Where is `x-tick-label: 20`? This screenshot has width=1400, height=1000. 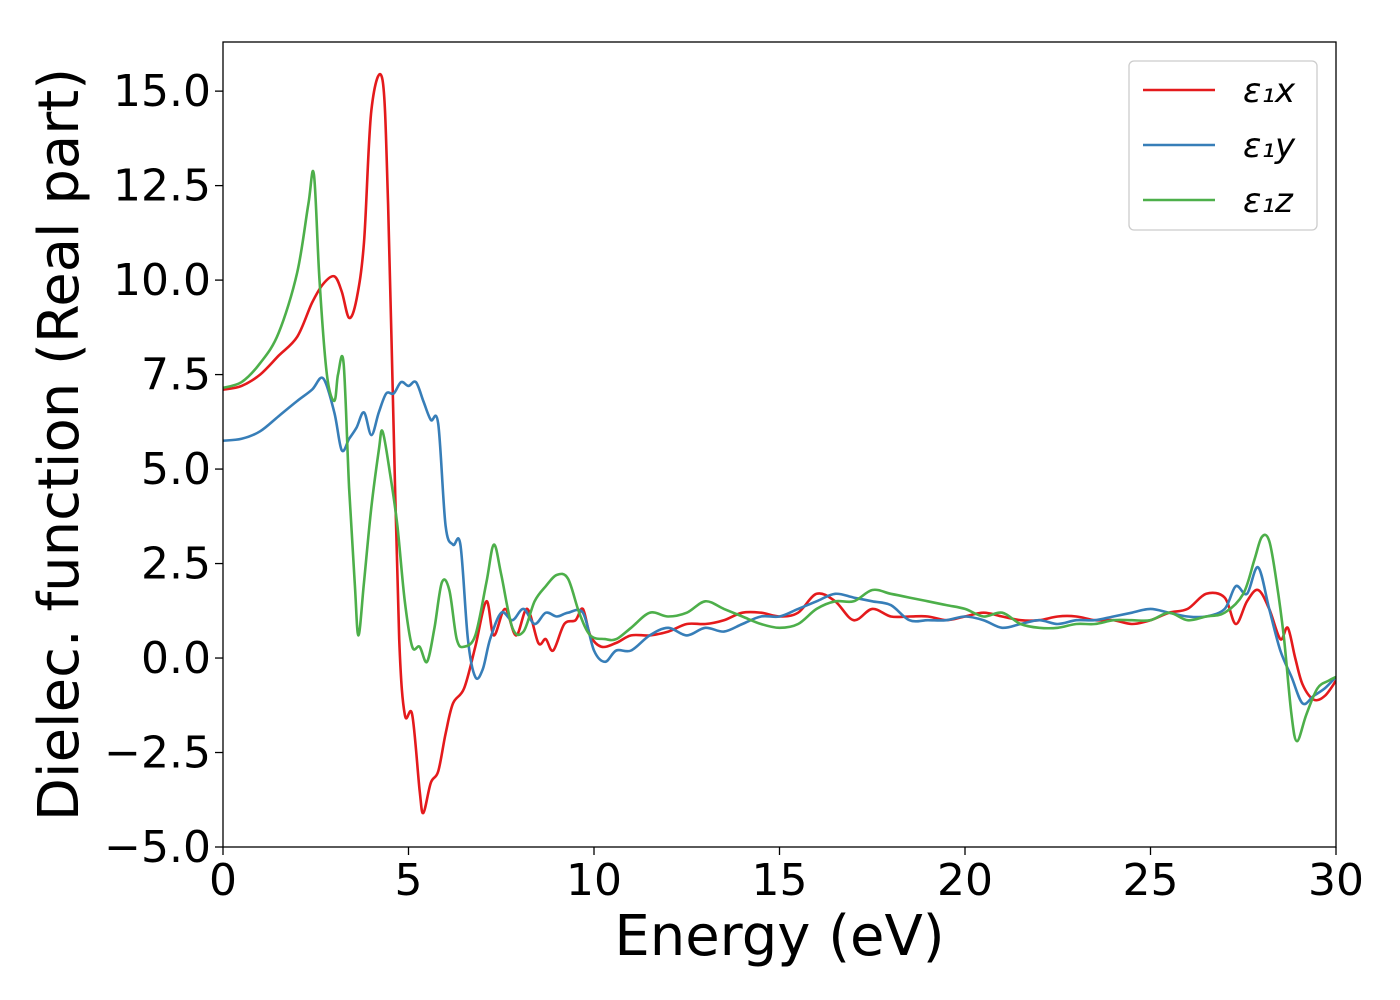
x-tick-label: 20 is located at coordinates (965, 880).